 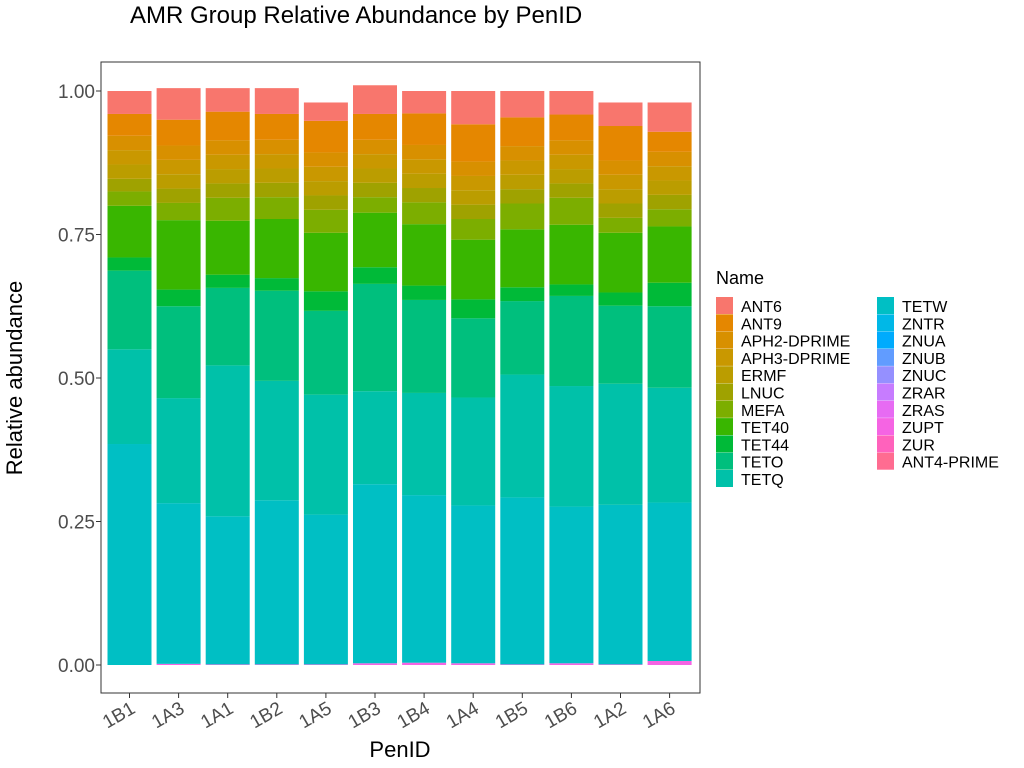 I want to click on legend-label-ant4-prime: ANT4-PRIME, so click(x=950, y=463).